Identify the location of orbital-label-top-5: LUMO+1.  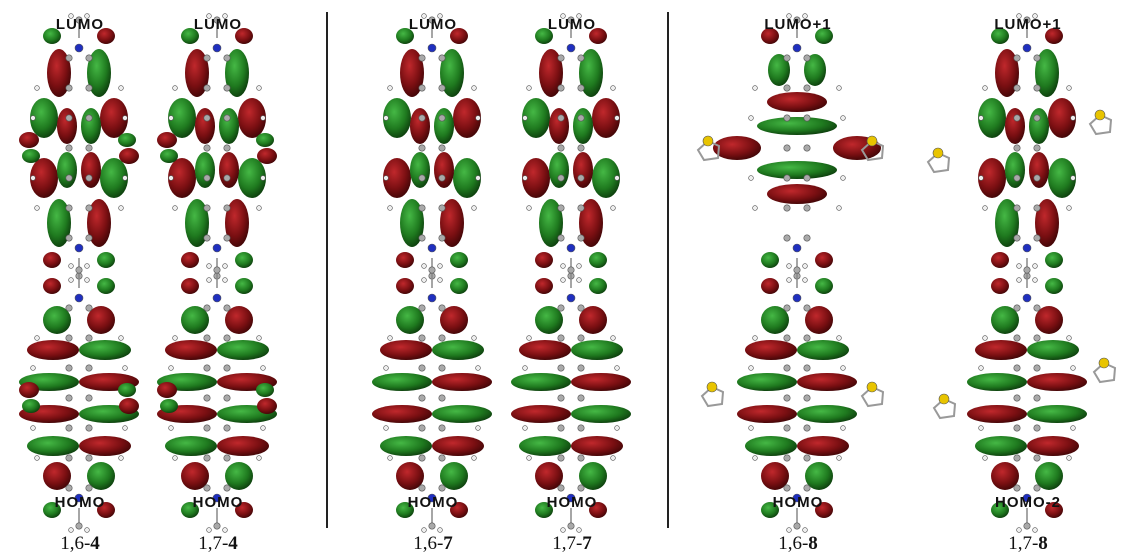
(798, 24).